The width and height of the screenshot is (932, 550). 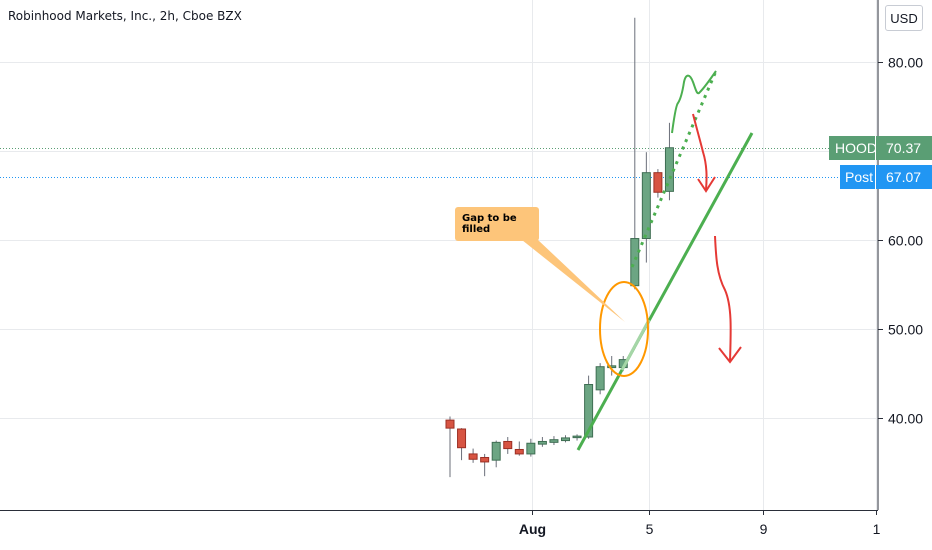 I want to click on x-axis-labels: Aug 5 9 1, so click(x=700, y=523).